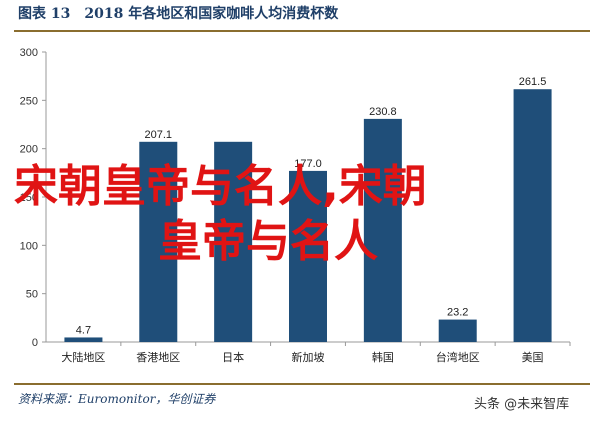 Image resolution: width=603 pixels, height=423 pixels. I want to click on data-label-0: 4.7, so click(83, 330).